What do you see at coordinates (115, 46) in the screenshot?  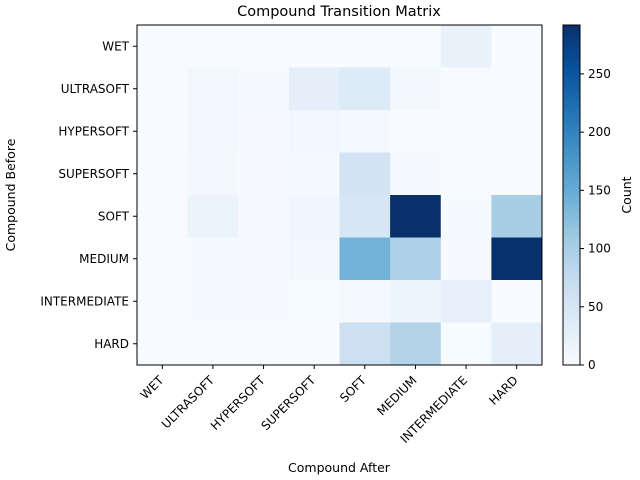 I see `y-tick-label: WET` at bounding box center [115, 46].